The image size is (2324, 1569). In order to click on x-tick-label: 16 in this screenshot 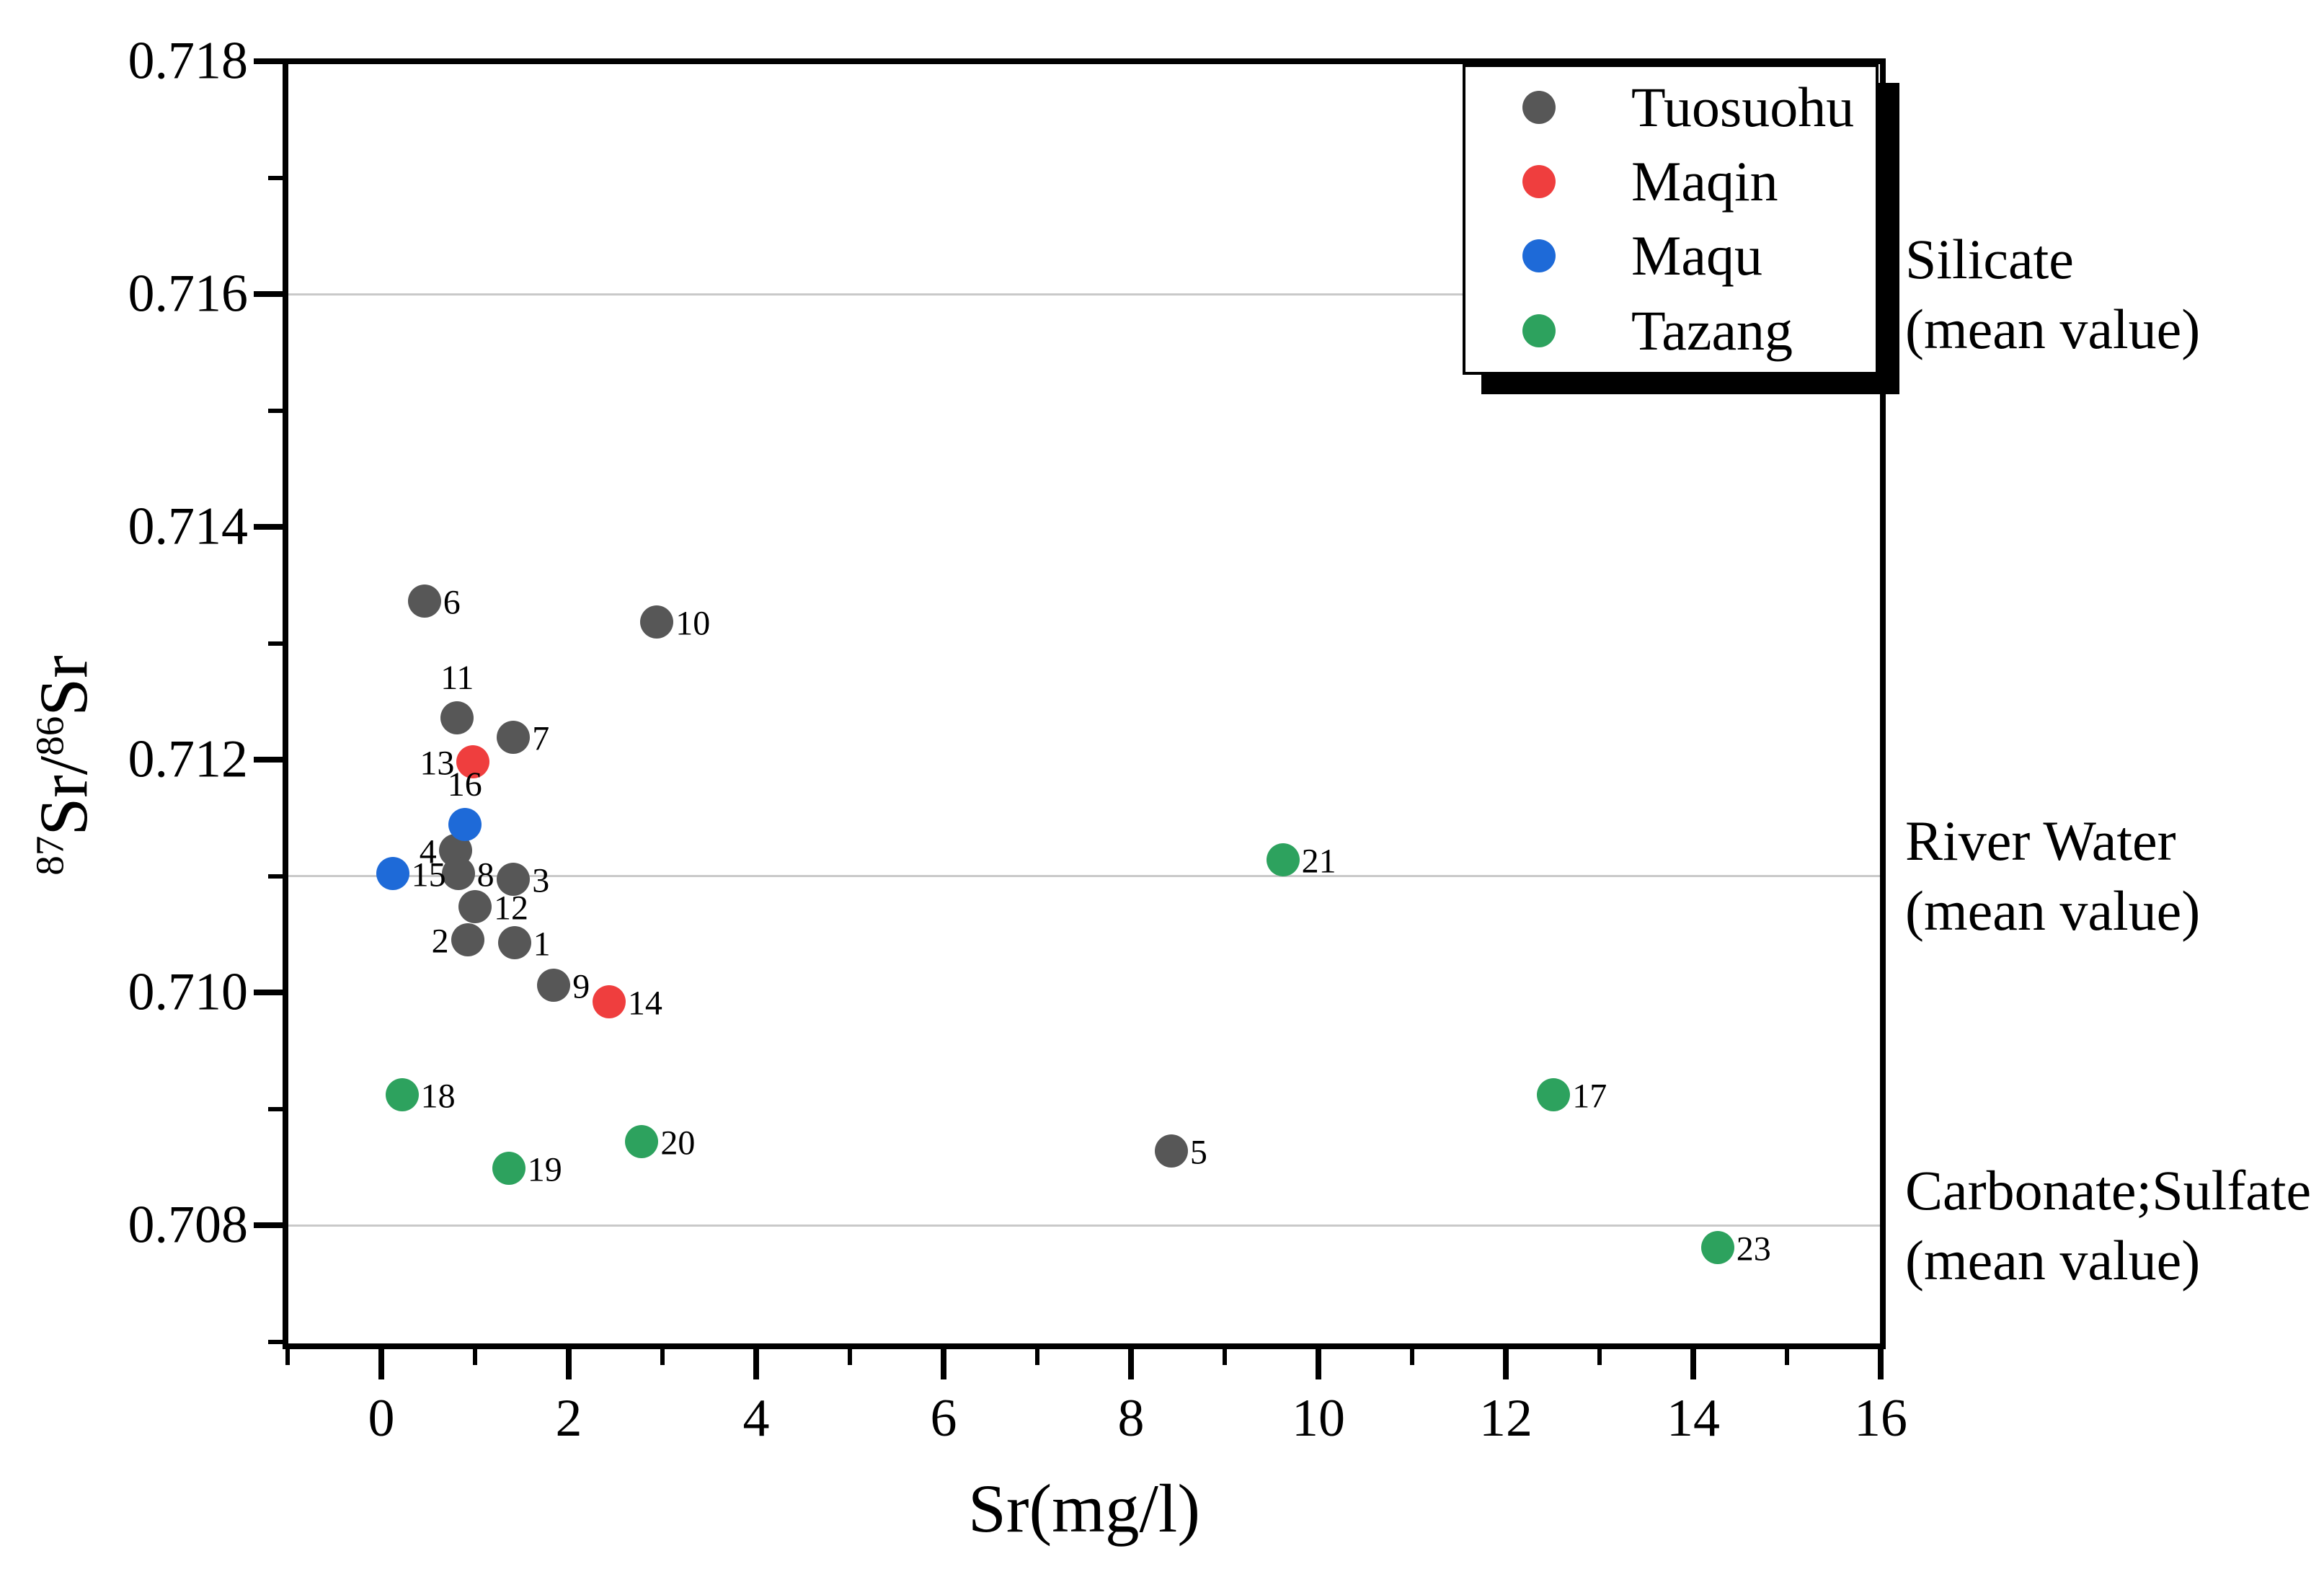, I will do `click(1880, 1418)`.